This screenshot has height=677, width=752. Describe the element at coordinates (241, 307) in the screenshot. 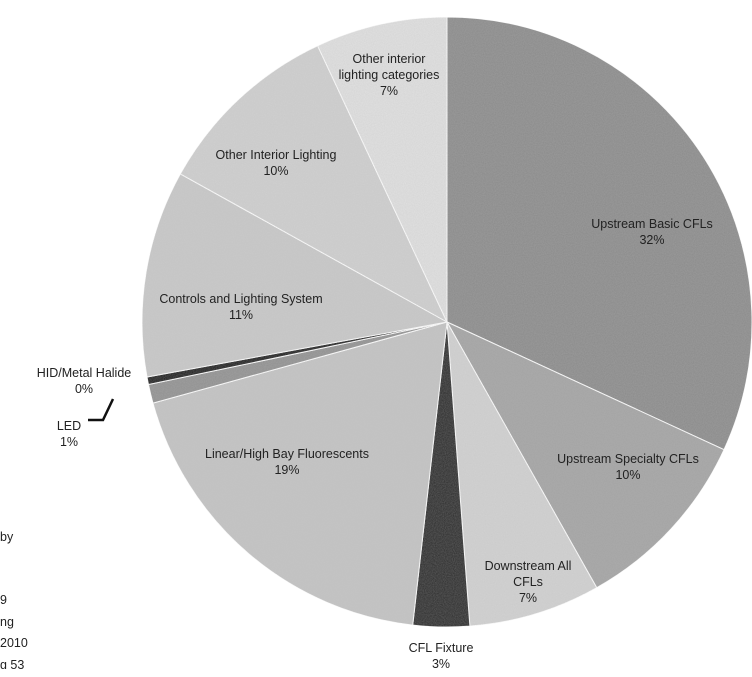

I see `slice-label-controls-and-lighting-system: Controls and Lighting System 11%` at that location.